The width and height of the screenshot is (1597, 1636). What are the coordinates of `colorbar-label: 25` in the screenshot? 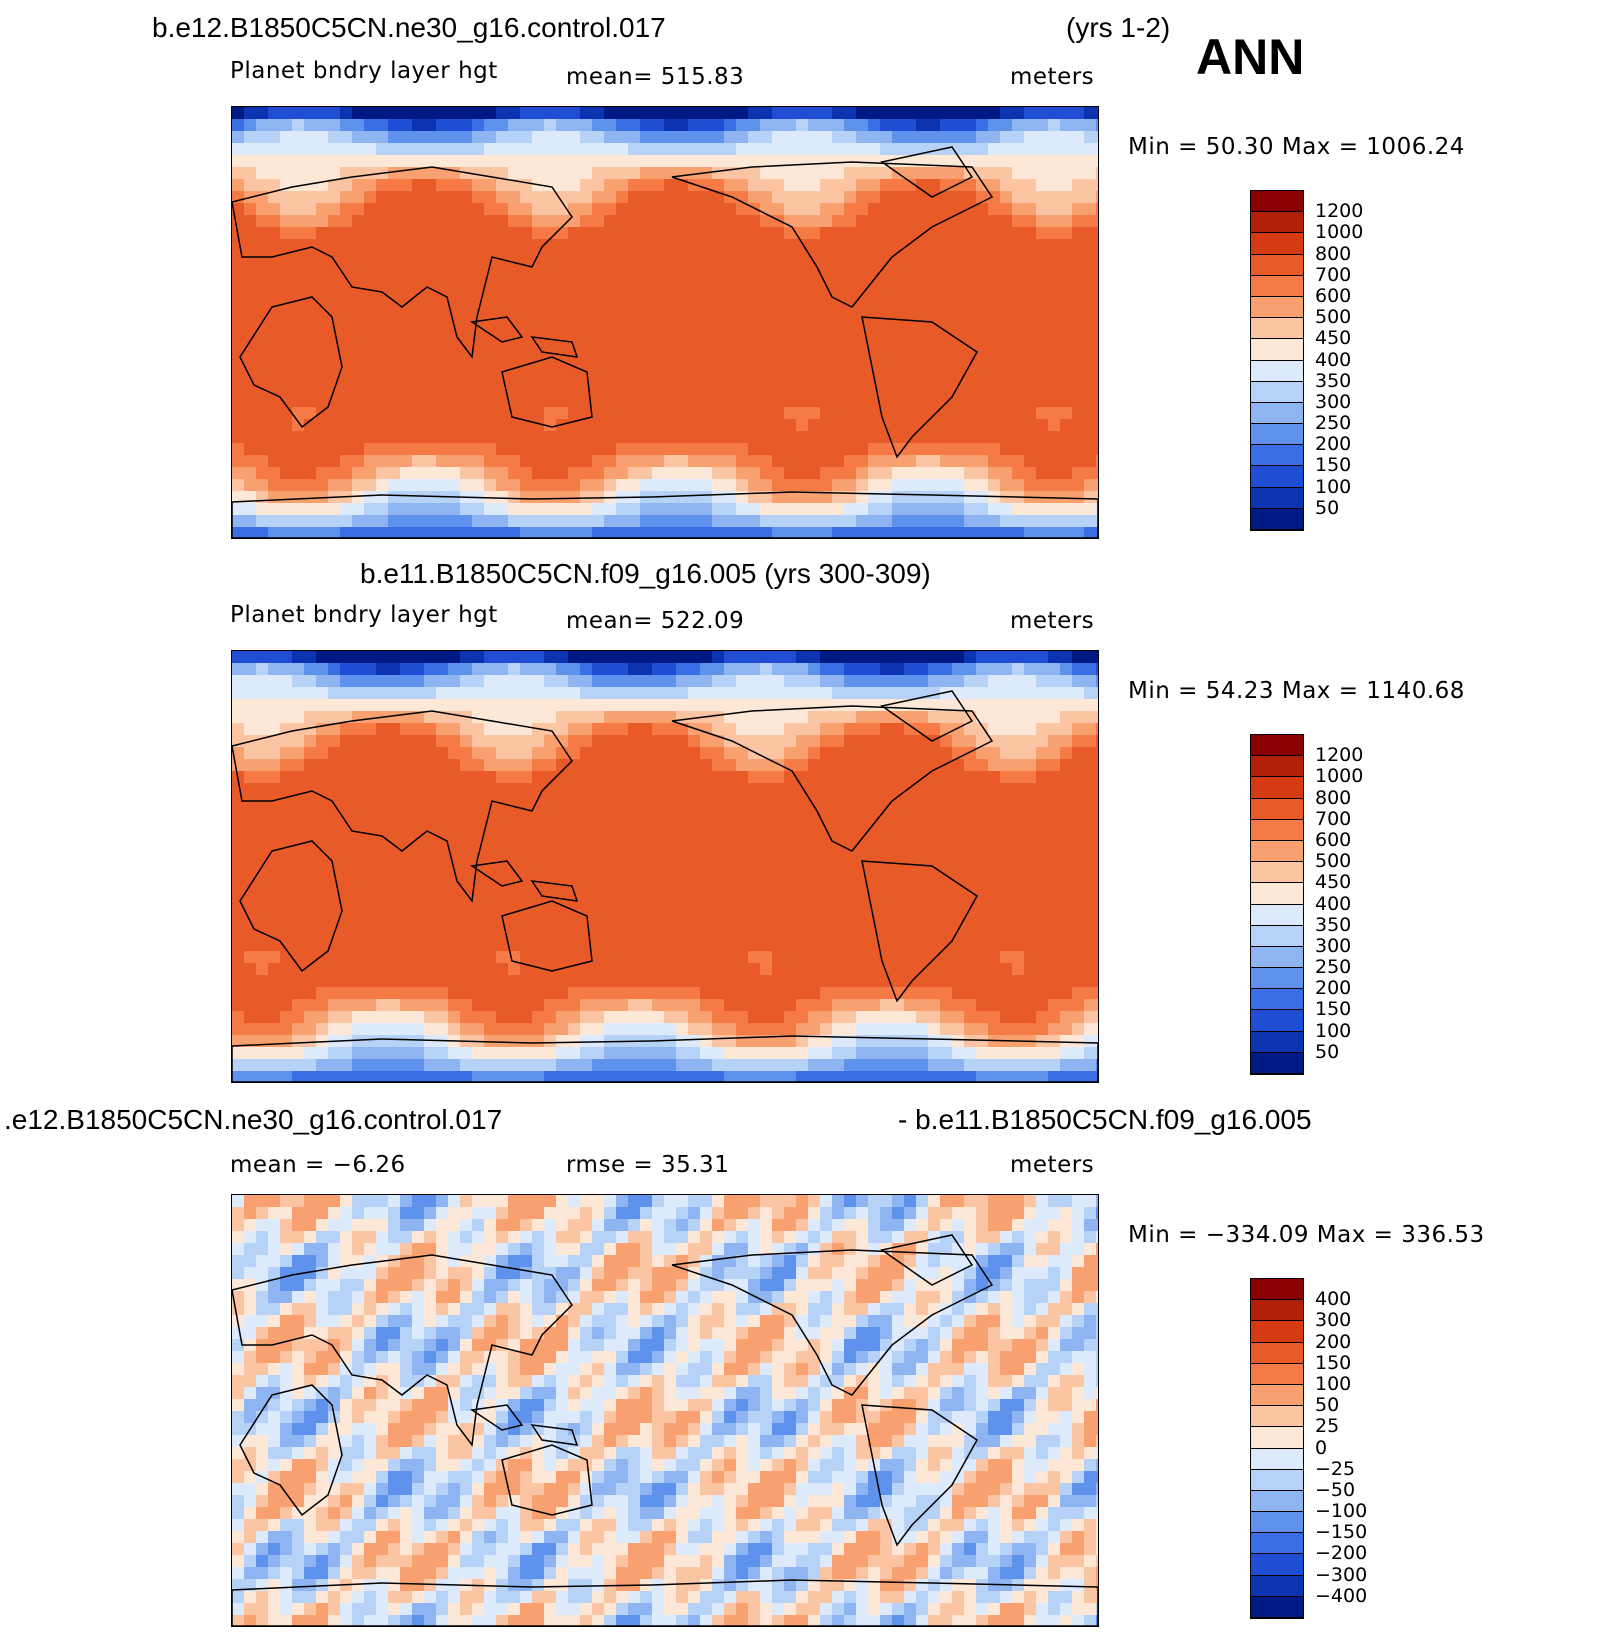 It's located at (1327, 1426).